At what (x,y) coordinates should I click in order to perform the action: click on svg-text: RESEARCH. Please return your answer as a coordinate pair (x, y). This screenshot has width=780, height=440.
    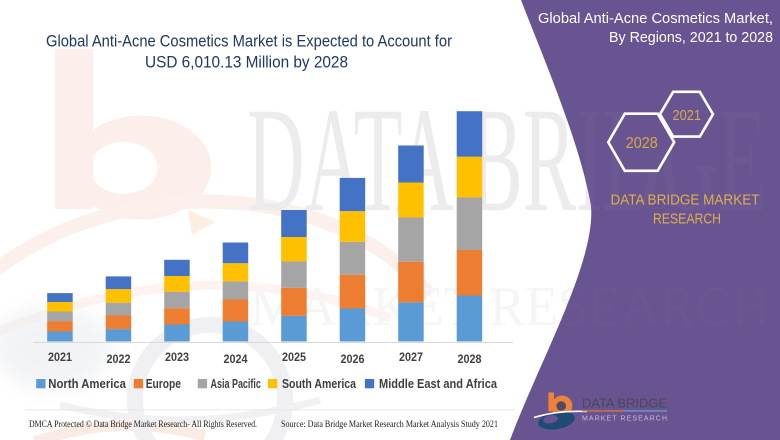
    Looking at the image, I should click on (687, 219).